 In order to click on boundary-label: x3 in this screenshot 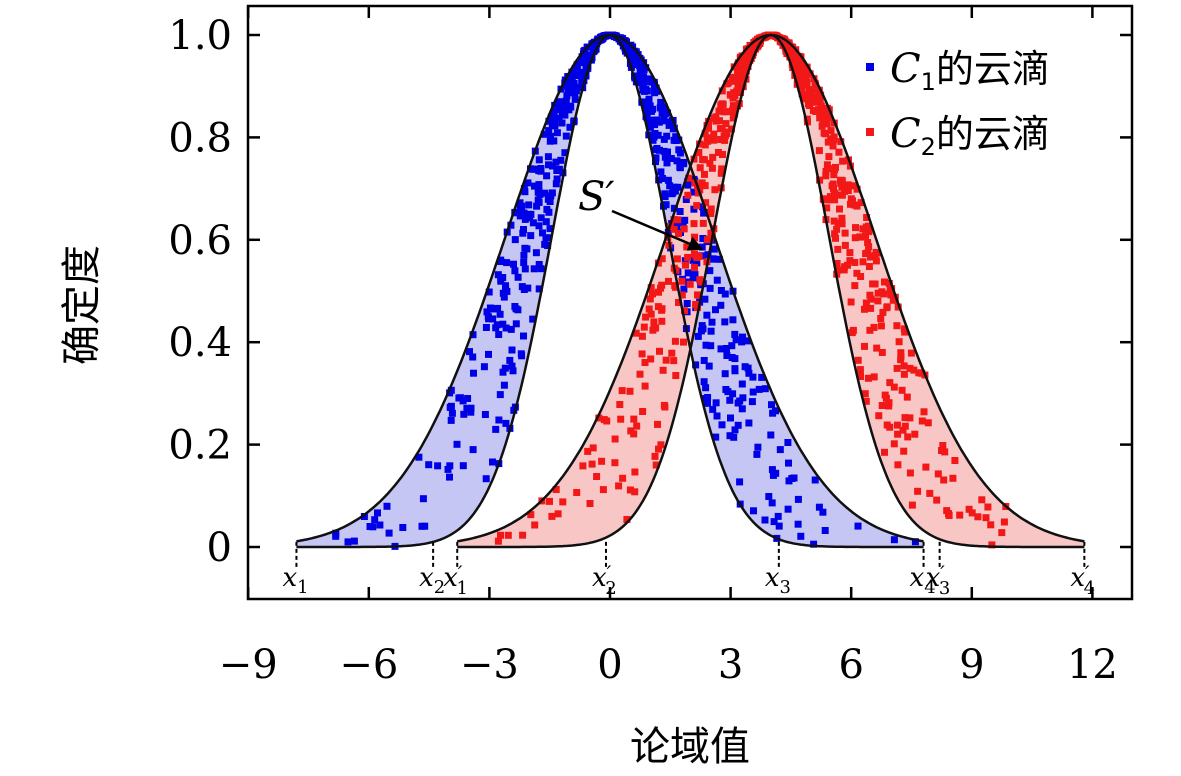, I will do `click(778, 580)`.